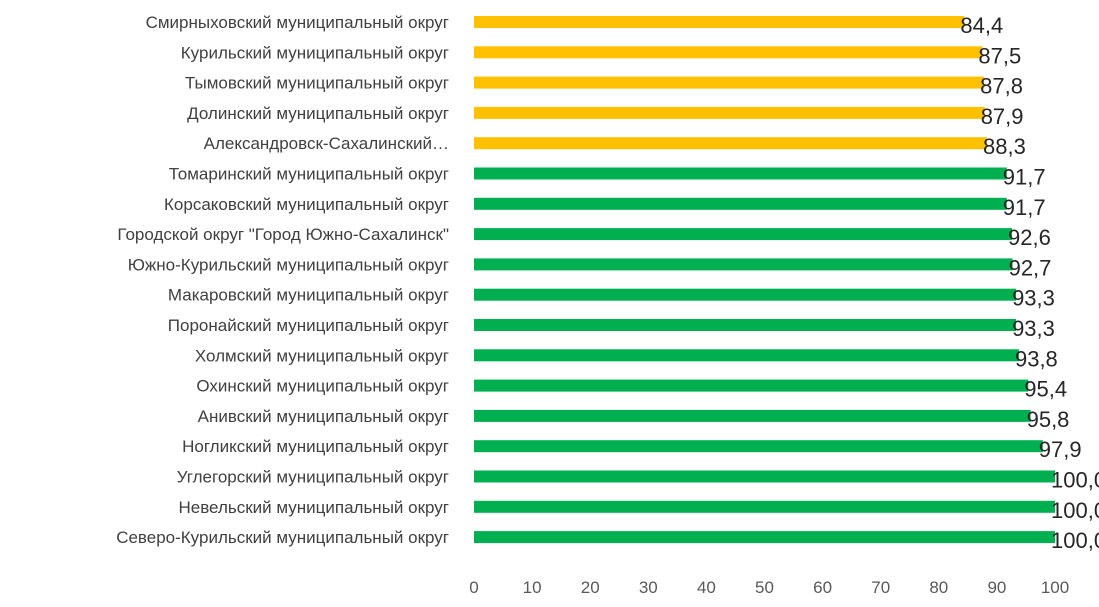  I want to click on category-label: Поронайский муниципальный округ, so click(308, 325).